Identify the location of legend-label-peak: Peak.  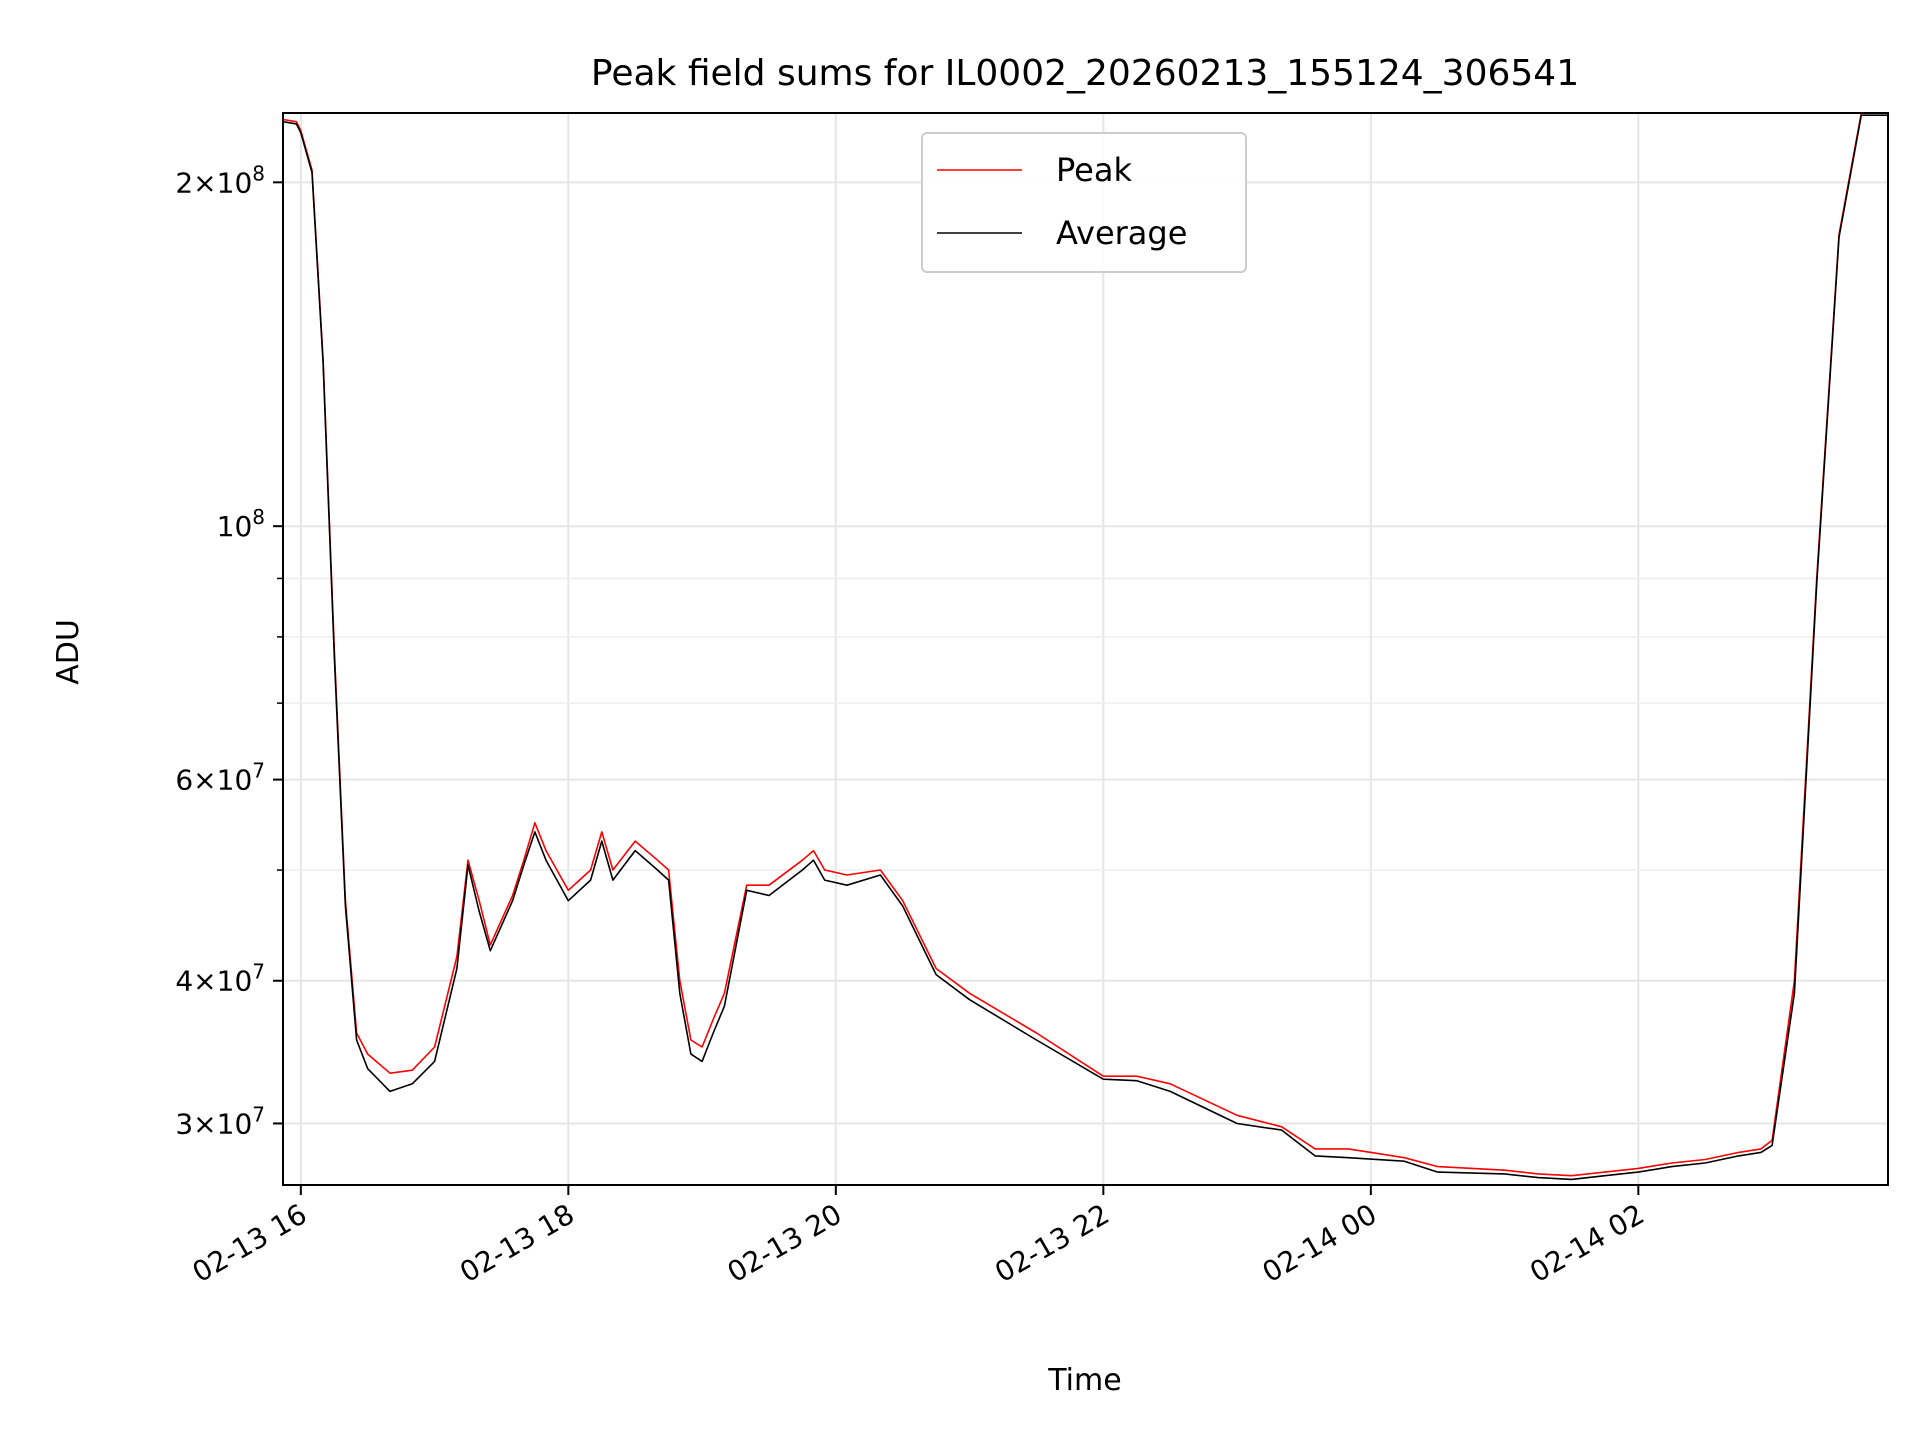
(1094, 170).